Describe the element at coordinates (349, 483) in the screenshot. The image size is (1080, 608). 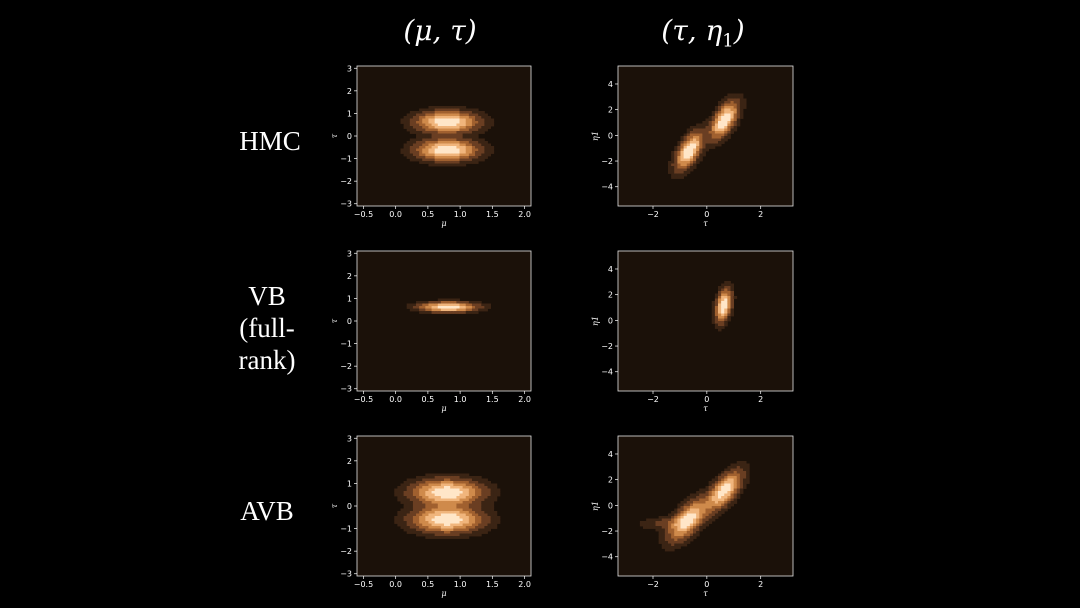
I see `y-tick-label: 1` at that location.